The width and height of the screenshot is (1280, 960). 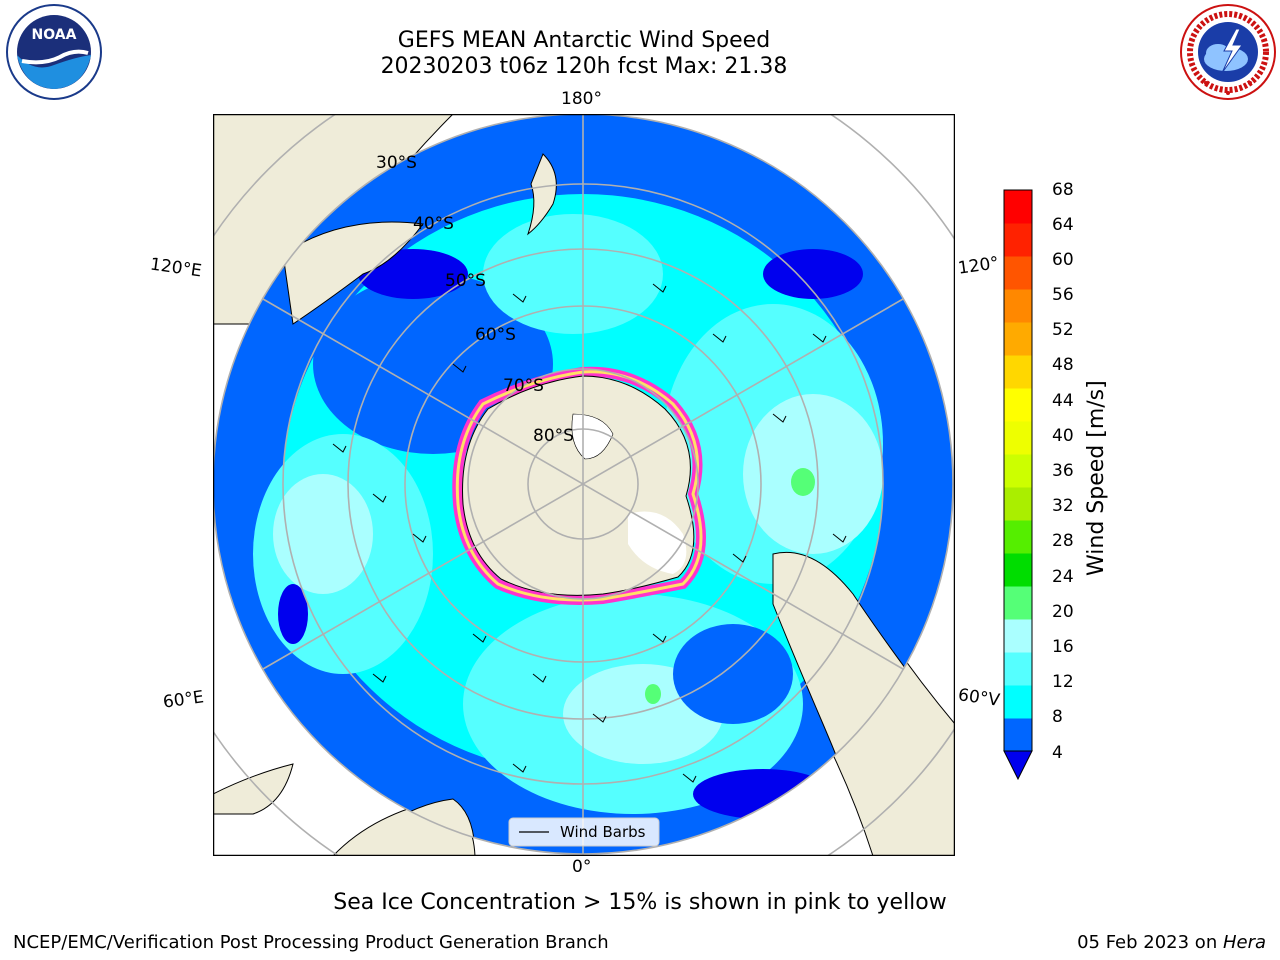 What do you see at coordinates (1063, 190) in the screenshot?
I see `cb-tick-68: 68` at bounding box center [1063, 190].